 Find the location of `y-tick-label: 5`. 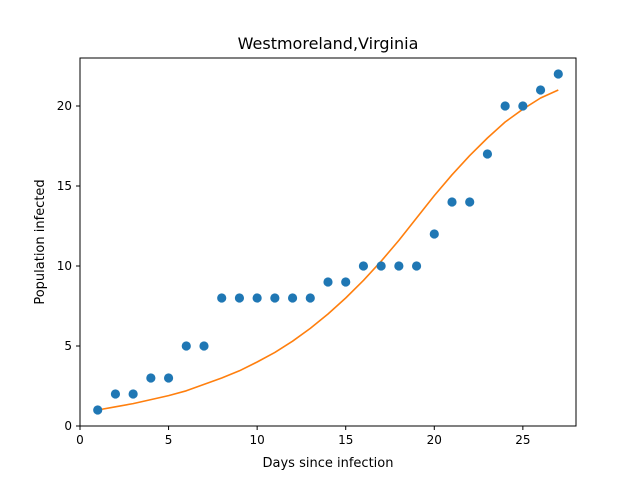

y-tick-label: 5 is located at coordinates (68, 346).